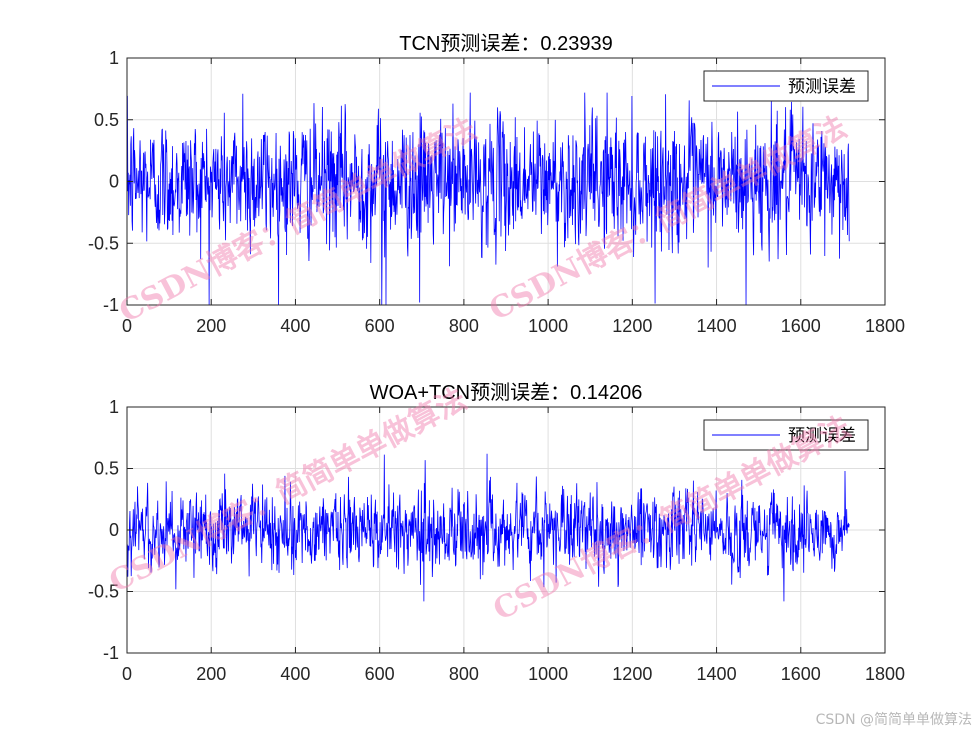  Describe the element at coordinates (505, 43) in the screenshot. I see `chart-title: TCN预测误差：0.23939` at that location.